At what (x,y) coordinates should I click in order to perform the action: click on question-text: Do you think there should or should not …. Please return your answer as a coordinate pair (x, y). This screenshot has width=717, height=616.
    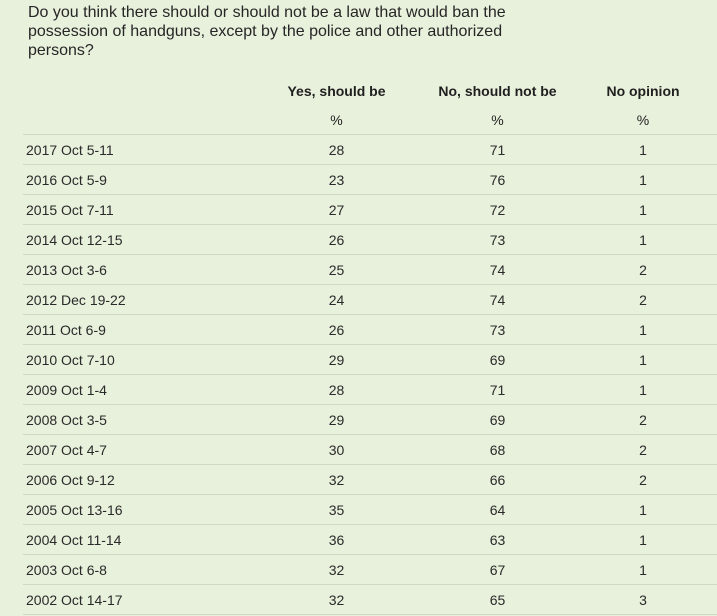
    Looking at the image, I should click on (267, 31).